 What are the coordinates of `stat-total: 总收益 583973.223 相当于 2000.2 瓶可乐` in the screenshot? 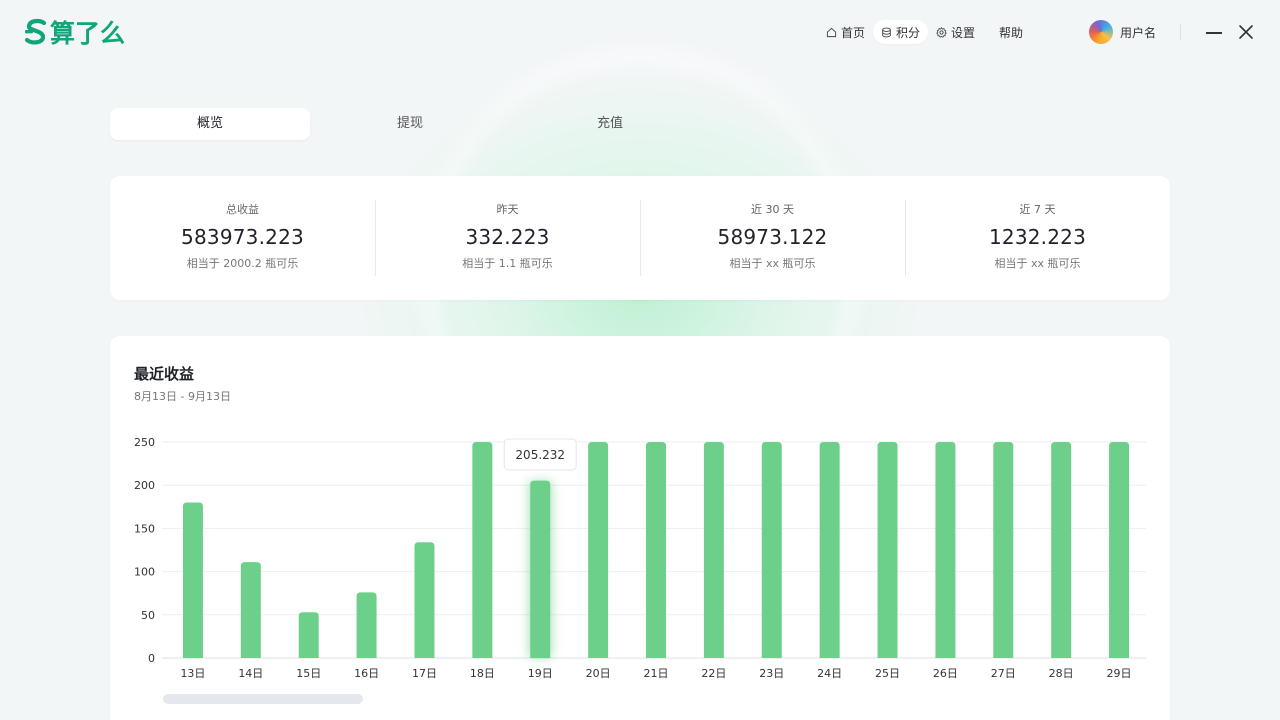 It's located at (242, 238).